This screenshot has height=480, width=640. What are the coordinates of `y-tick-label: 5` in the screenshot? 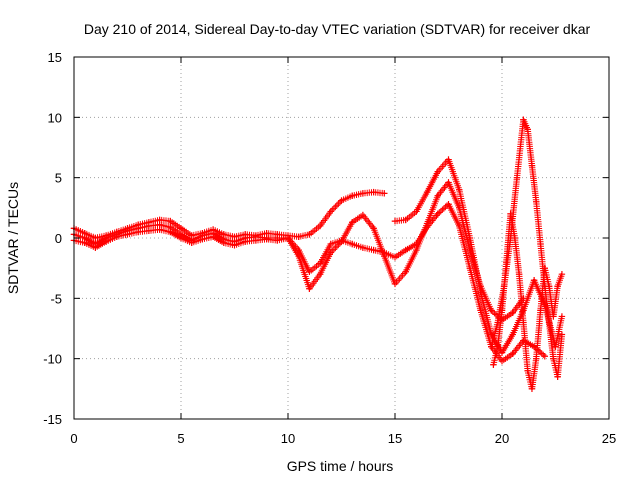 It's located at (58, 178).